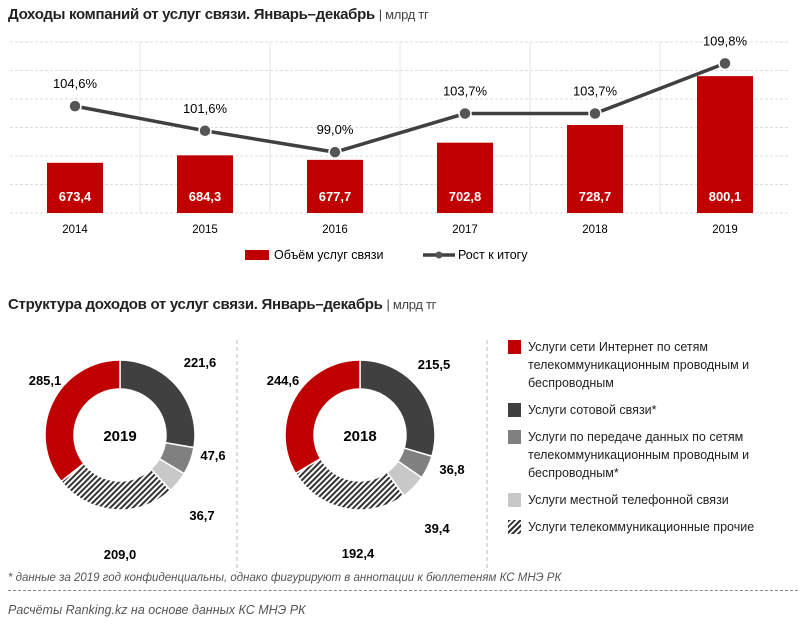 Image resolution: width=800 pixels, height=627 pixels. Describe the element at coordinates (400, 107) in the screenshot. I see `growth-line` at that location.